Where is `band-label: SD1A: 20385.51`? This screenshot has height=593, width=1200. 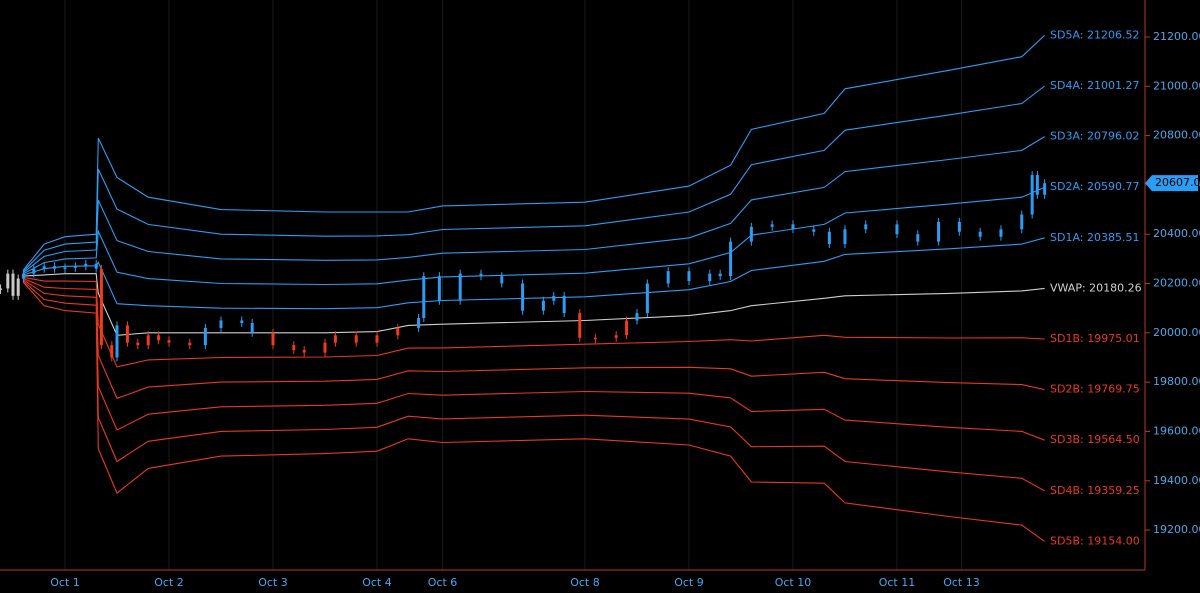 band-label: SD1A: 20385.51 is located at coordinates (1094, 237).